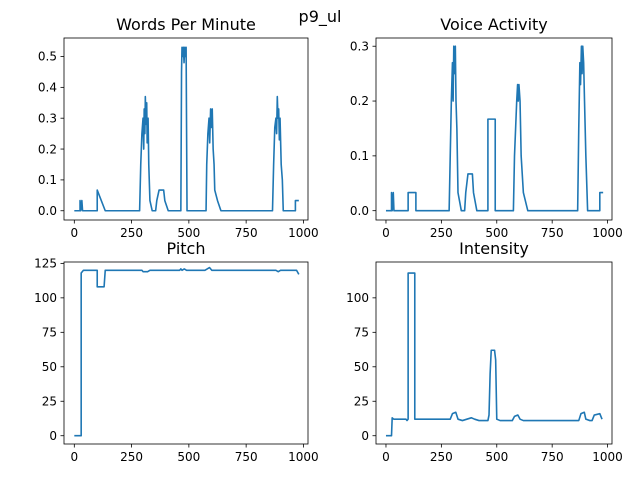 The width and height of the screenshot is (640, 480). Describe the element at coordinates (494, 24) in the screenshot. I see `panel-title-voice-activity: Voice Activity` at that location.